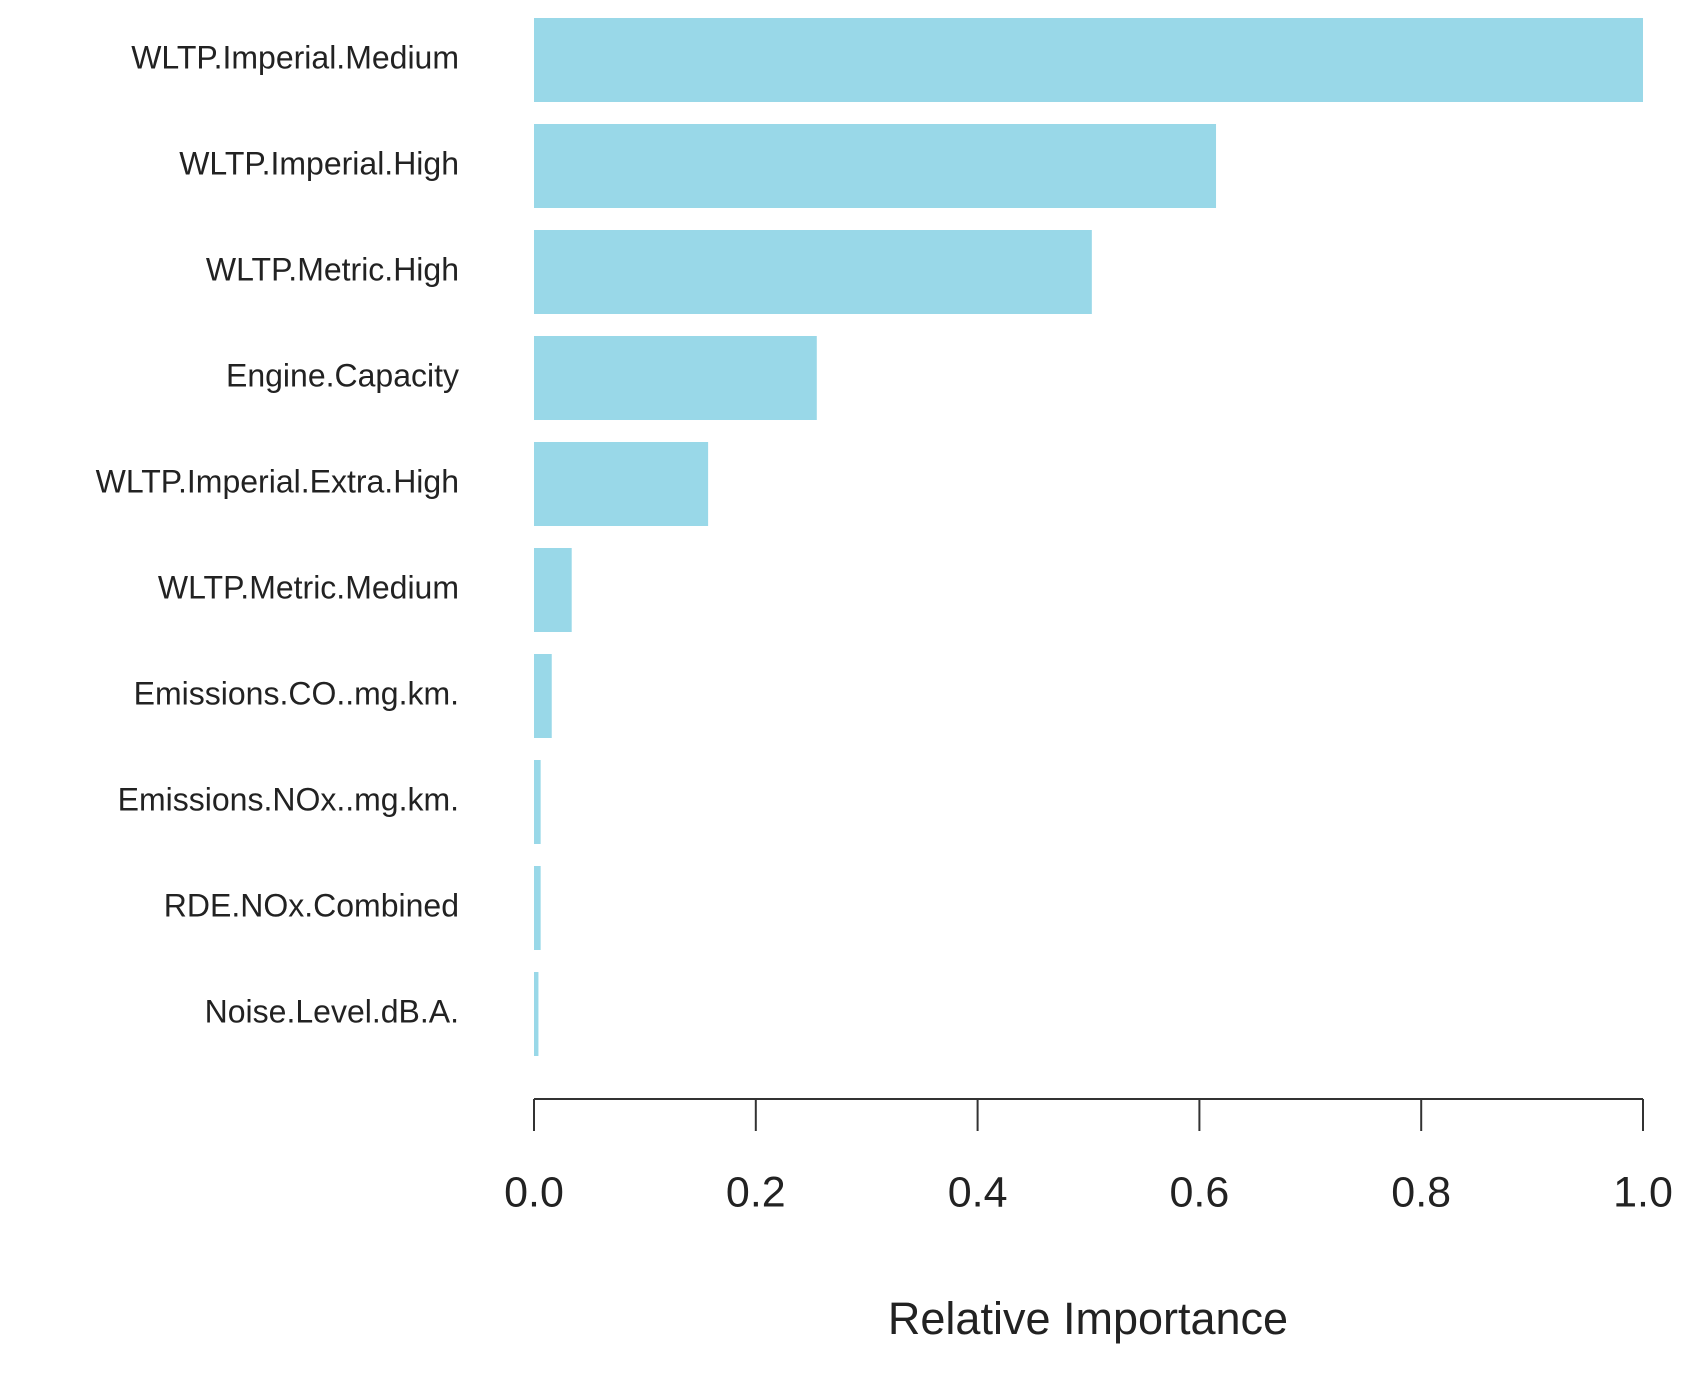  I want to click on x-tick-label: 0.0, so click(534, 1192).